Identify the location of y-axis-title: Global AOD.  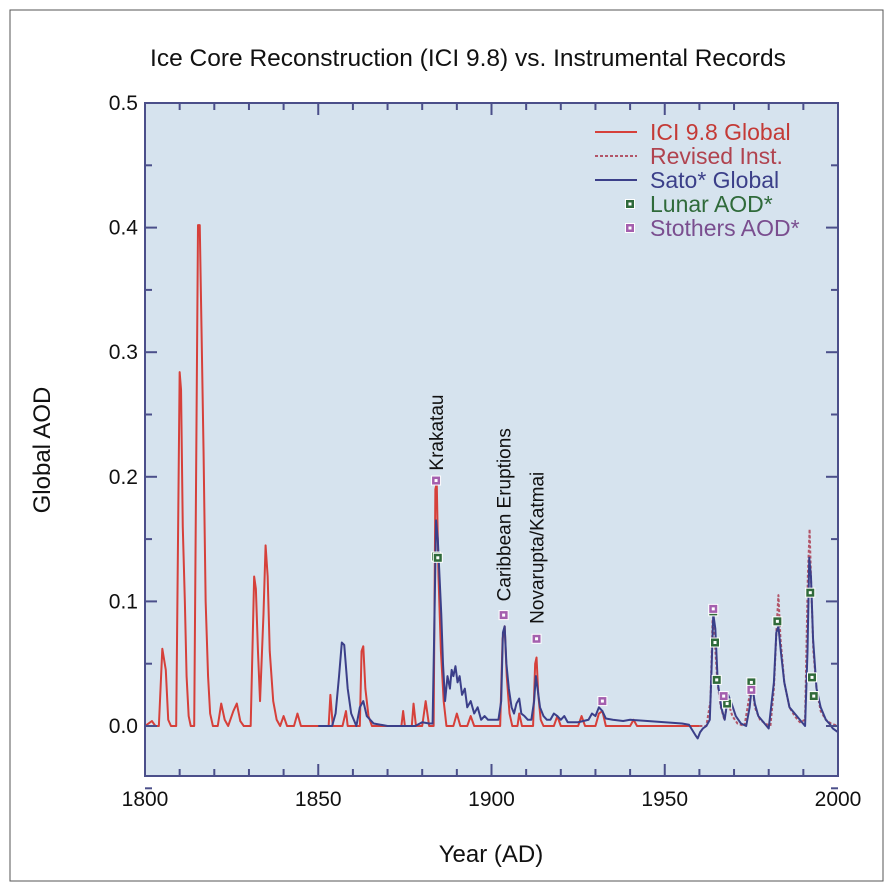
(42, 450).